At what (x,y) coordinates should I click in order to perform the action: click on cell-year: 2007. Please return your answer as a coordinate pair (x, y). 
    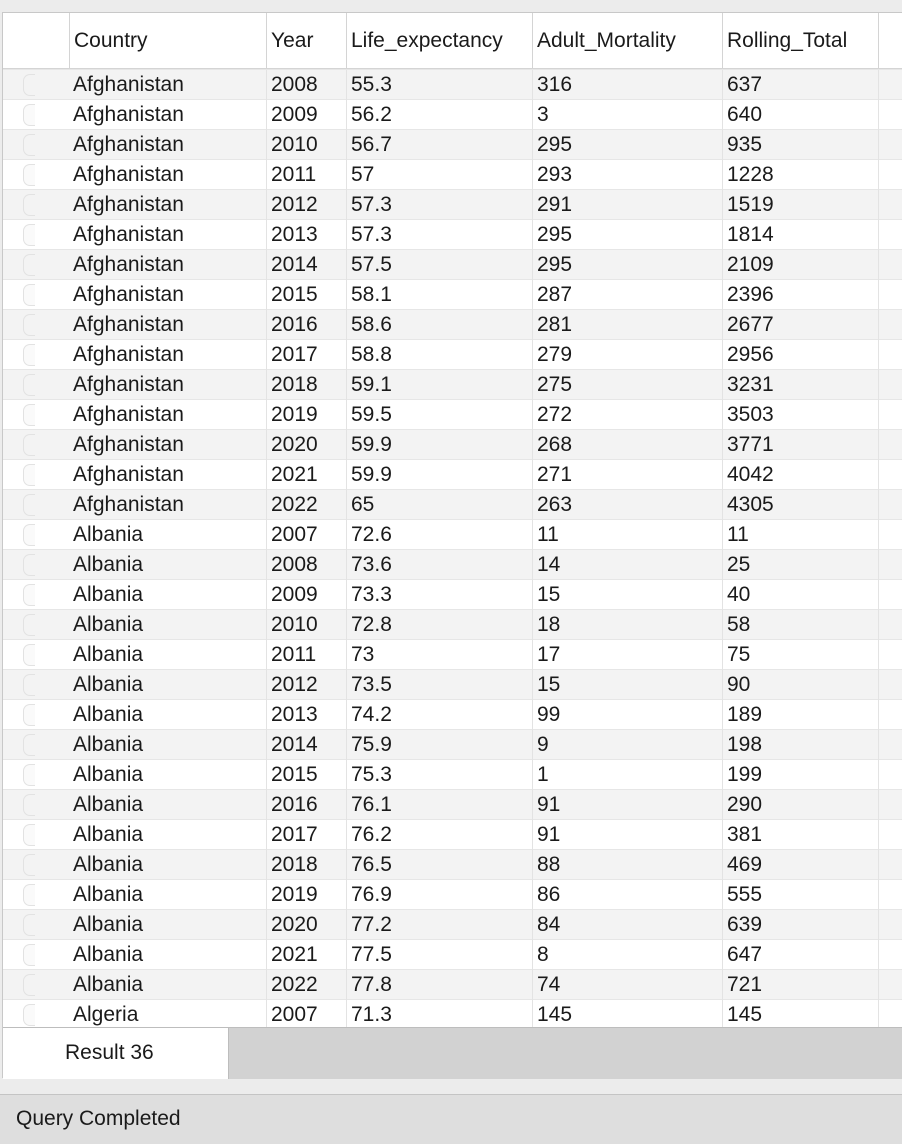
    Looking at the image, I should click on (307, 1013).